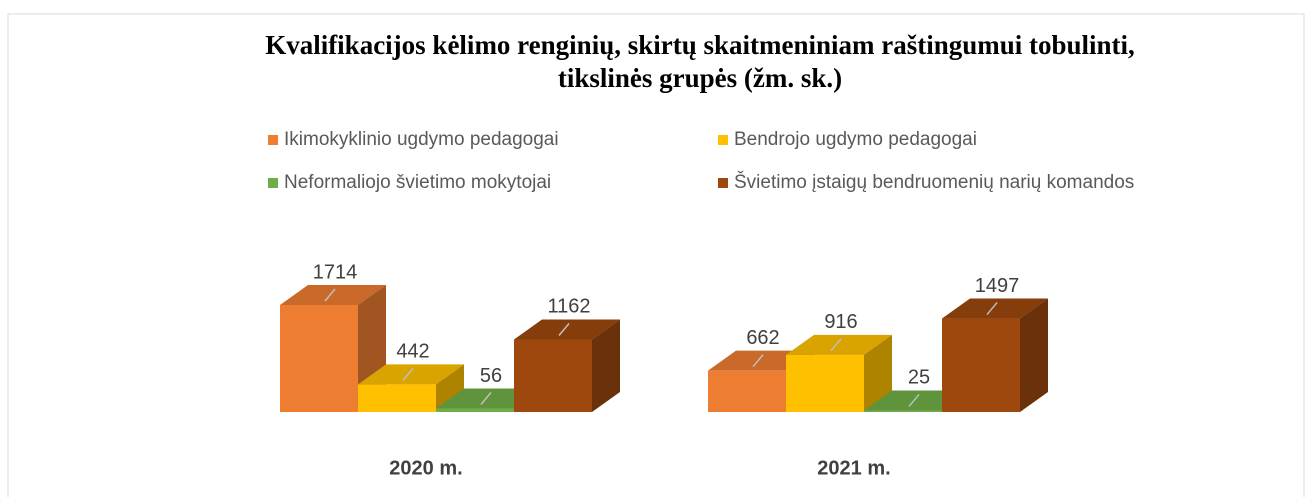  Describe the element at coordinates (568, 307) in the screenshot. I see `value-label: 1162` at that location.